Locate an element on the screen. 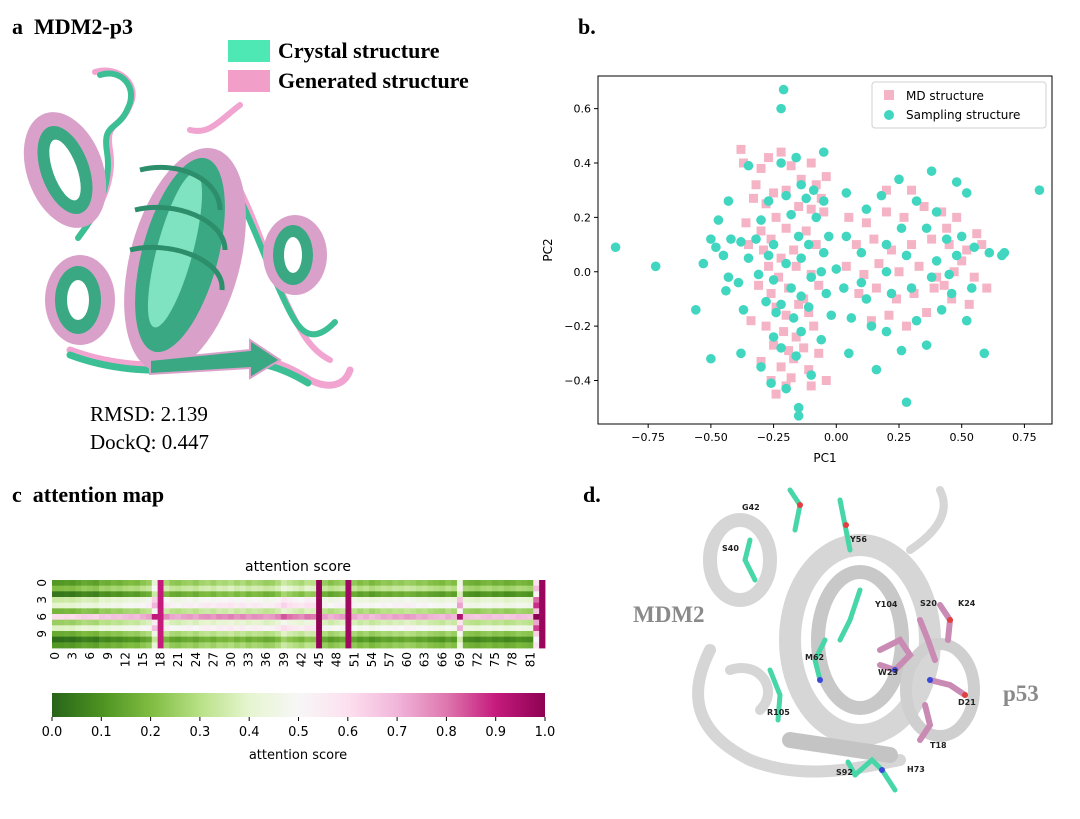  heatmap-x-tick: 6 is located at coordinates (90, 656).